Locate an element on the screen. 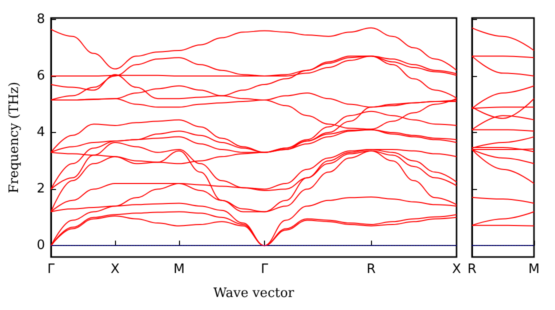 The image size is (555, 310). y-tick-label: 6 is located at coordinates (40, 76).